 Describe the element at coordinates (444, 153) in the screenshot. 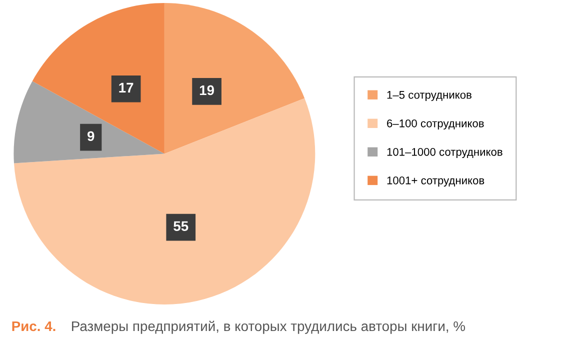

I see `legend-label: 101–1000 сотрудников` at that location.